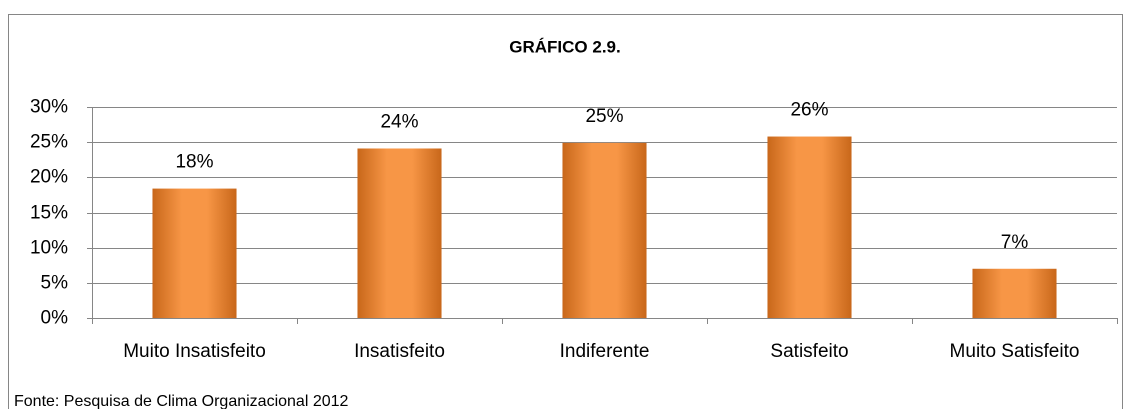  What do you see at coordinates (55, 283) in the screenshot?
I see `y-tick-label: 5%` at bounding box center [55, 283].